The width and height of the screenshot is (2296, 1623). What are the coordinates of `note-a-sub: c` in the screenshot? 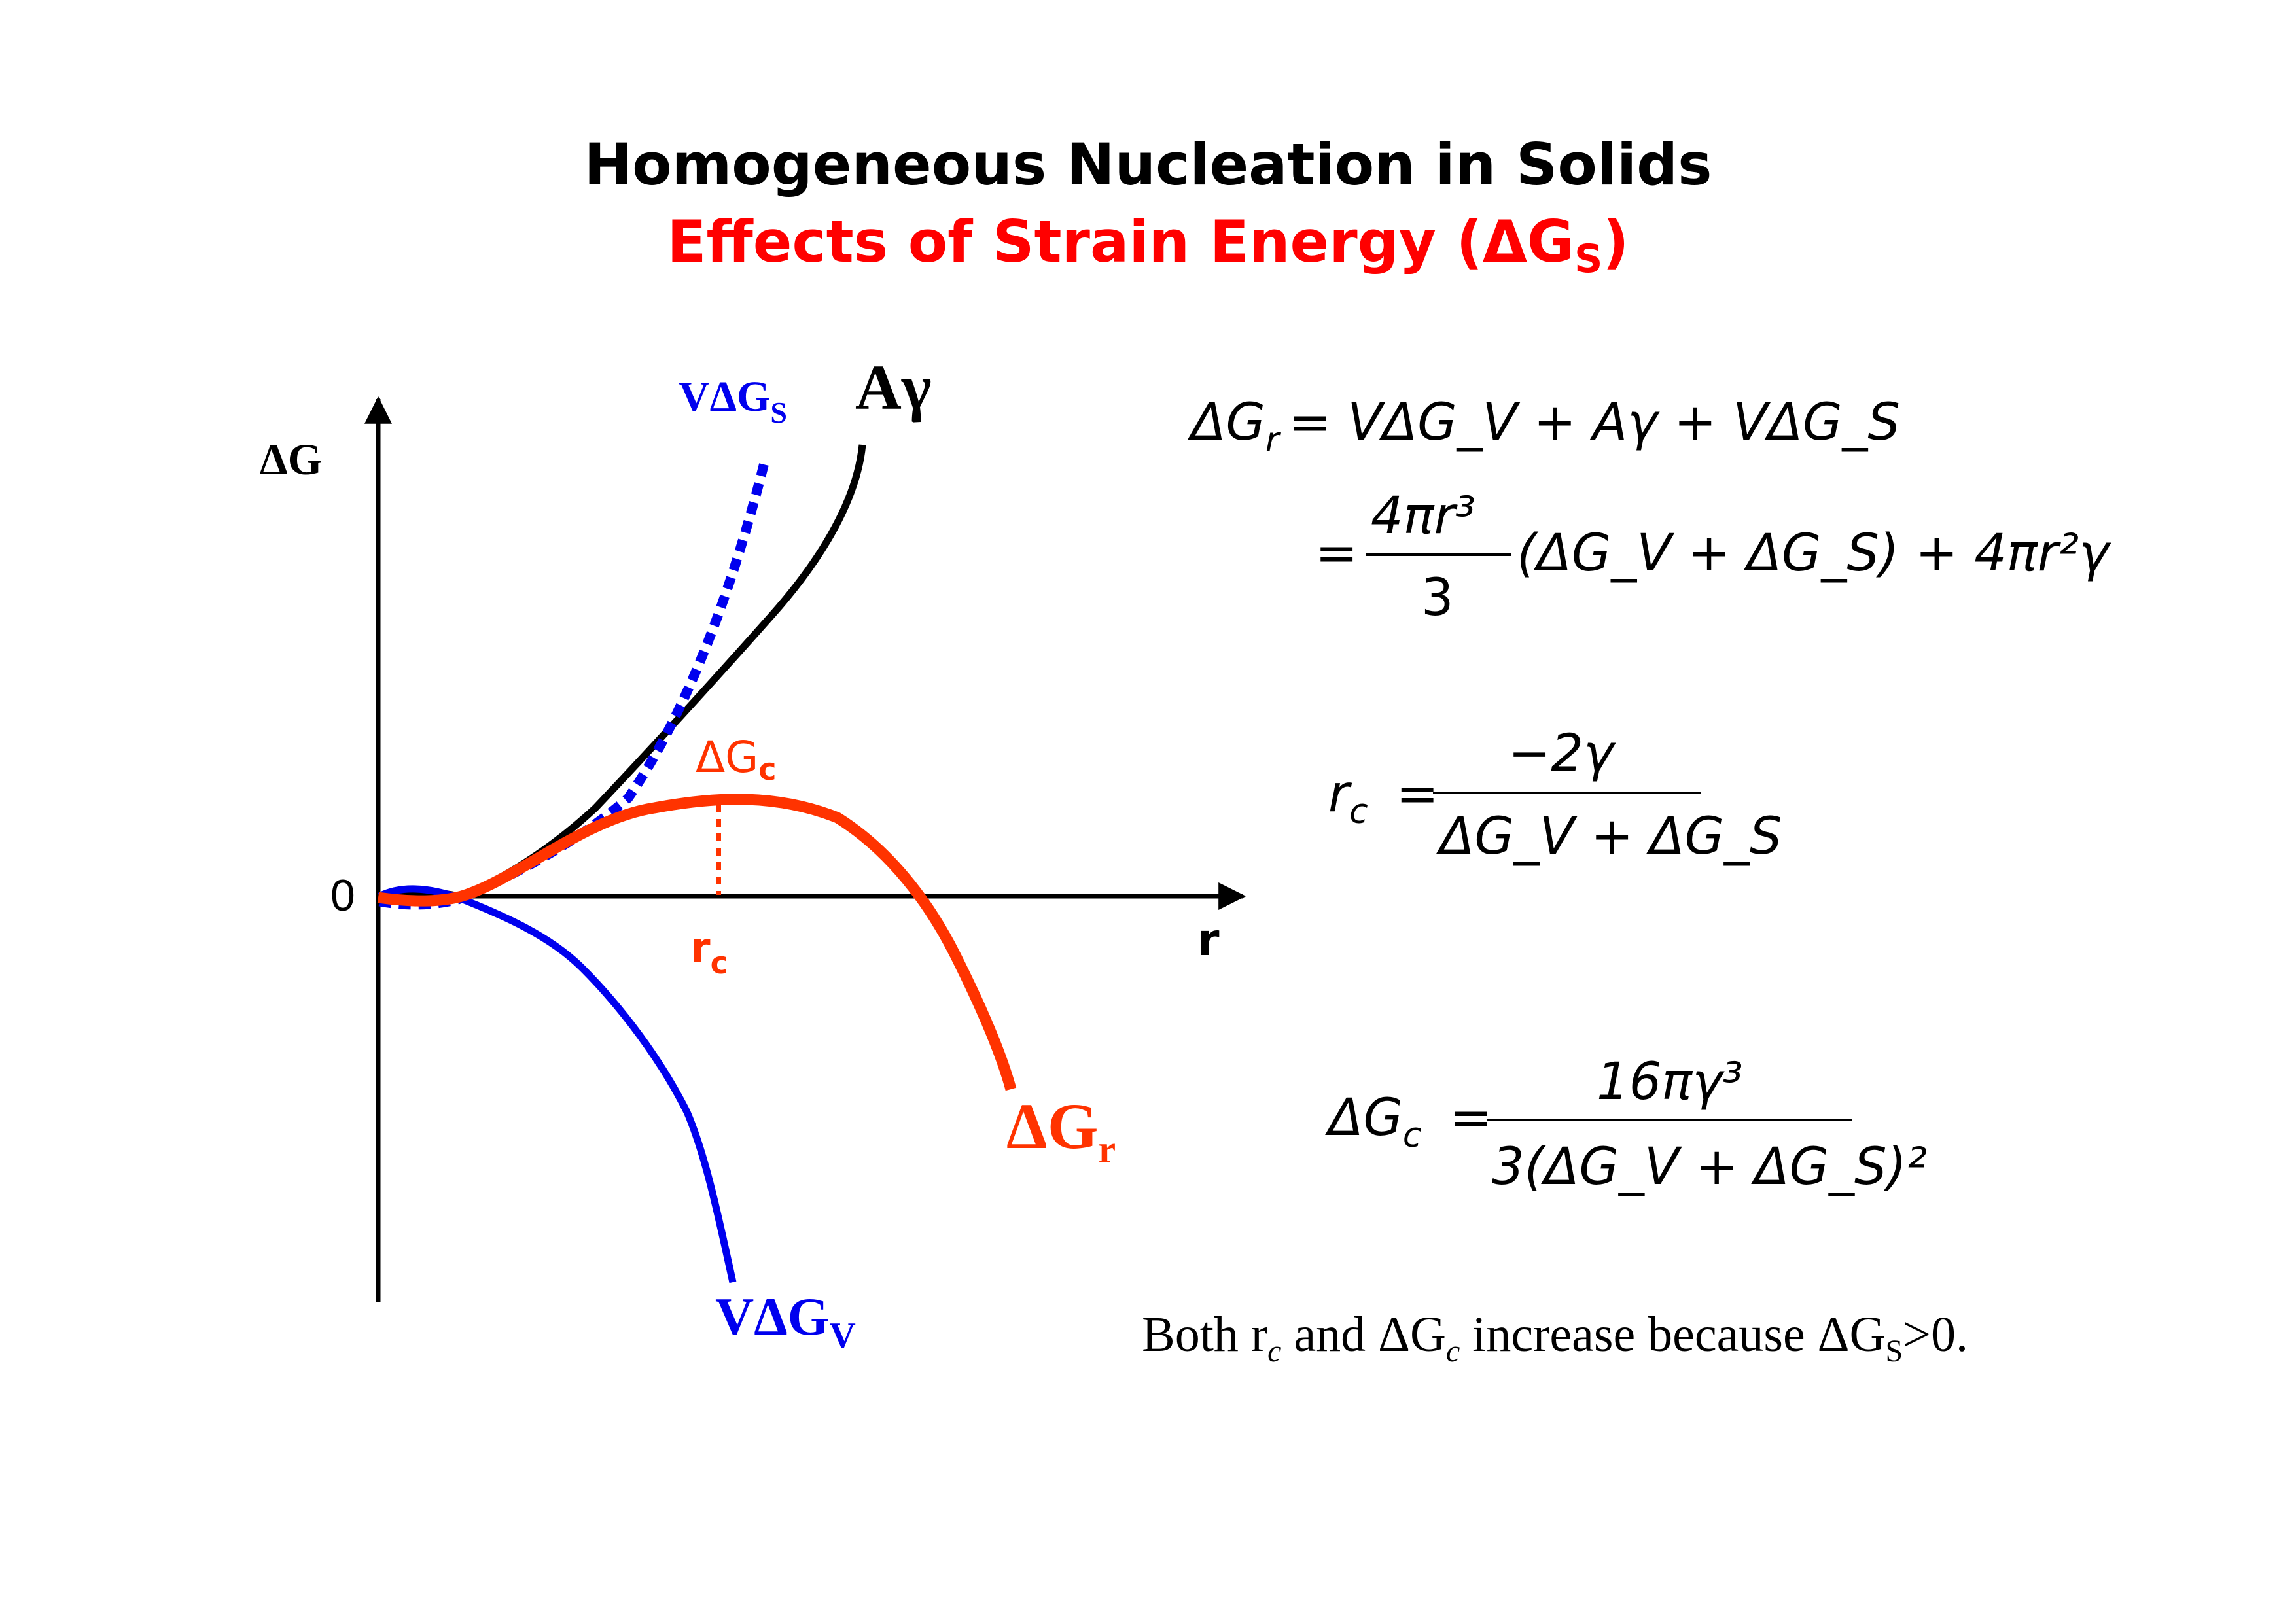 It's located at (1274, 1351).